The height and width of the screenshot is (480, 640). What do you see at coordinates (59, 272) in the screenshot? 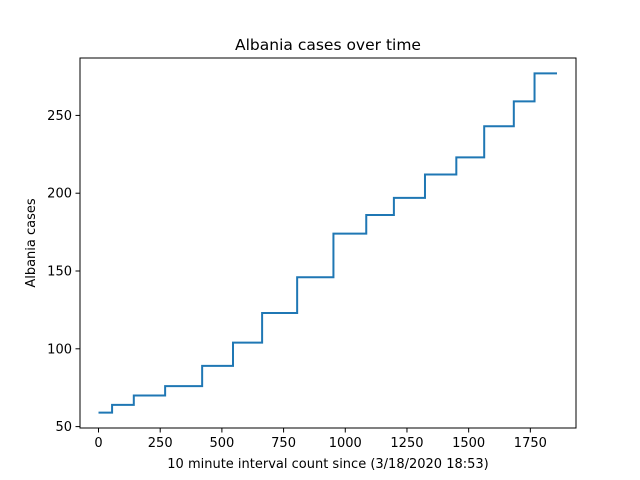
I see `y-tick-label: 150` at bounding box center [59, 272].